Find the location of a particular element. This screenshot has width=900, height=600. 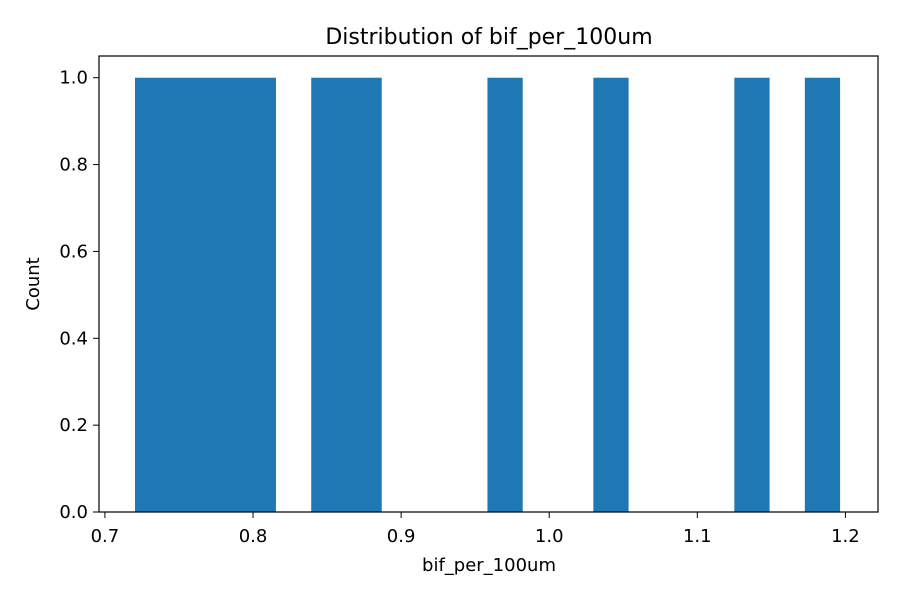

y-tick-label: 1.0 is located at coordinates (73, 78).